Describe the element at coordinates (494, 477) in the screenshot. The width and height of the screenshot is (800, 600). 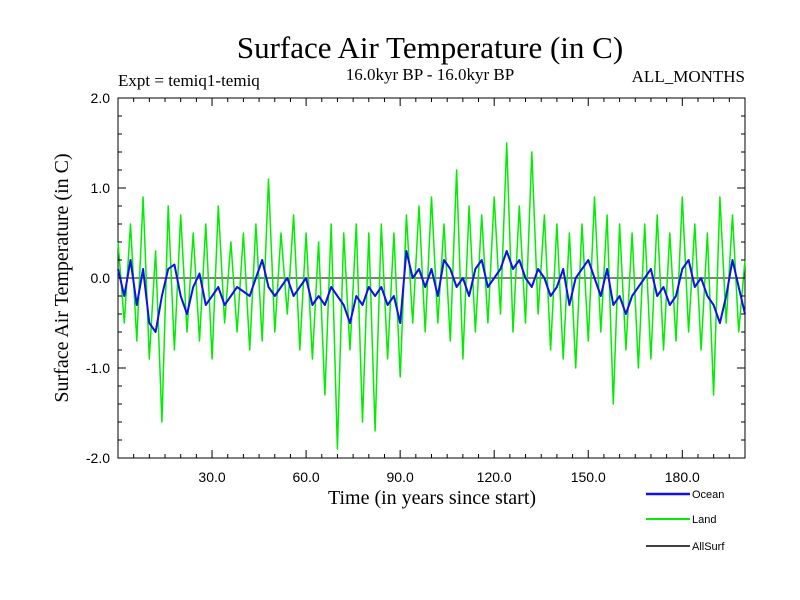
I see `x-tick-label: 120.0` at that location.